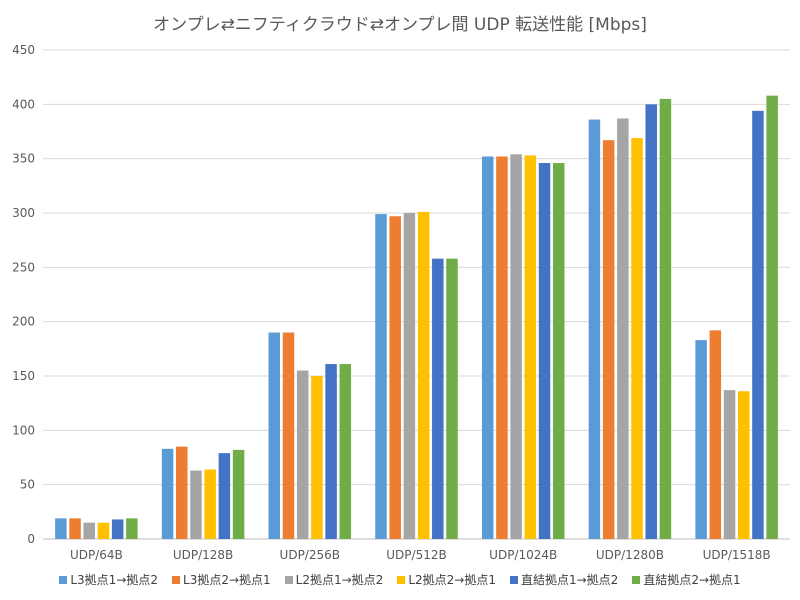 This screenshot has height=600, width=800. I want to click on legend-item: 直結拠点2→拠点1, so click(686, 579).